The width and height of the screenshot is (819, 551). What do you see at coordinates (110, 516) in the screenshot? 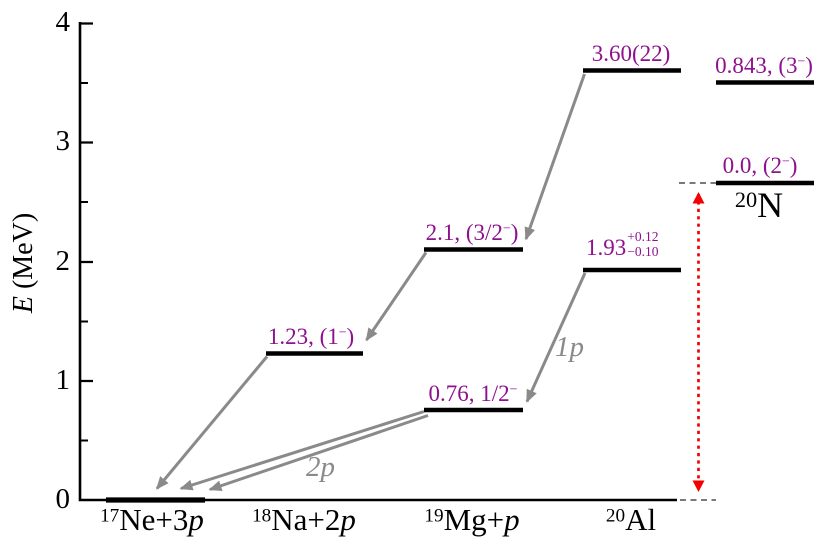
I see `mass-number: 17` at bounding box center [110, 516].